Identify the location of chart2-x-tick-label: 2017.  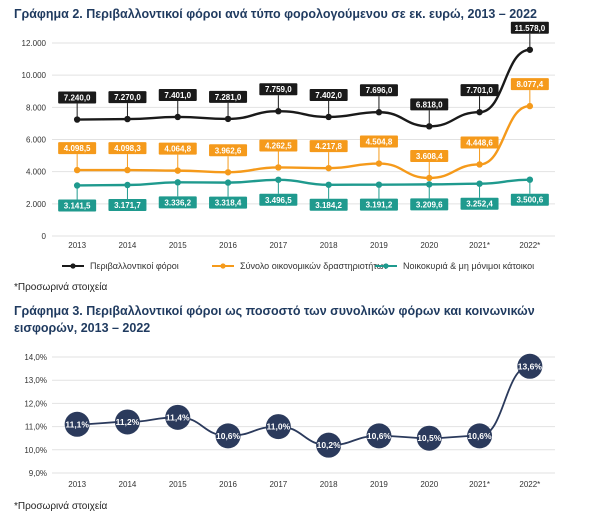
(278, 484).